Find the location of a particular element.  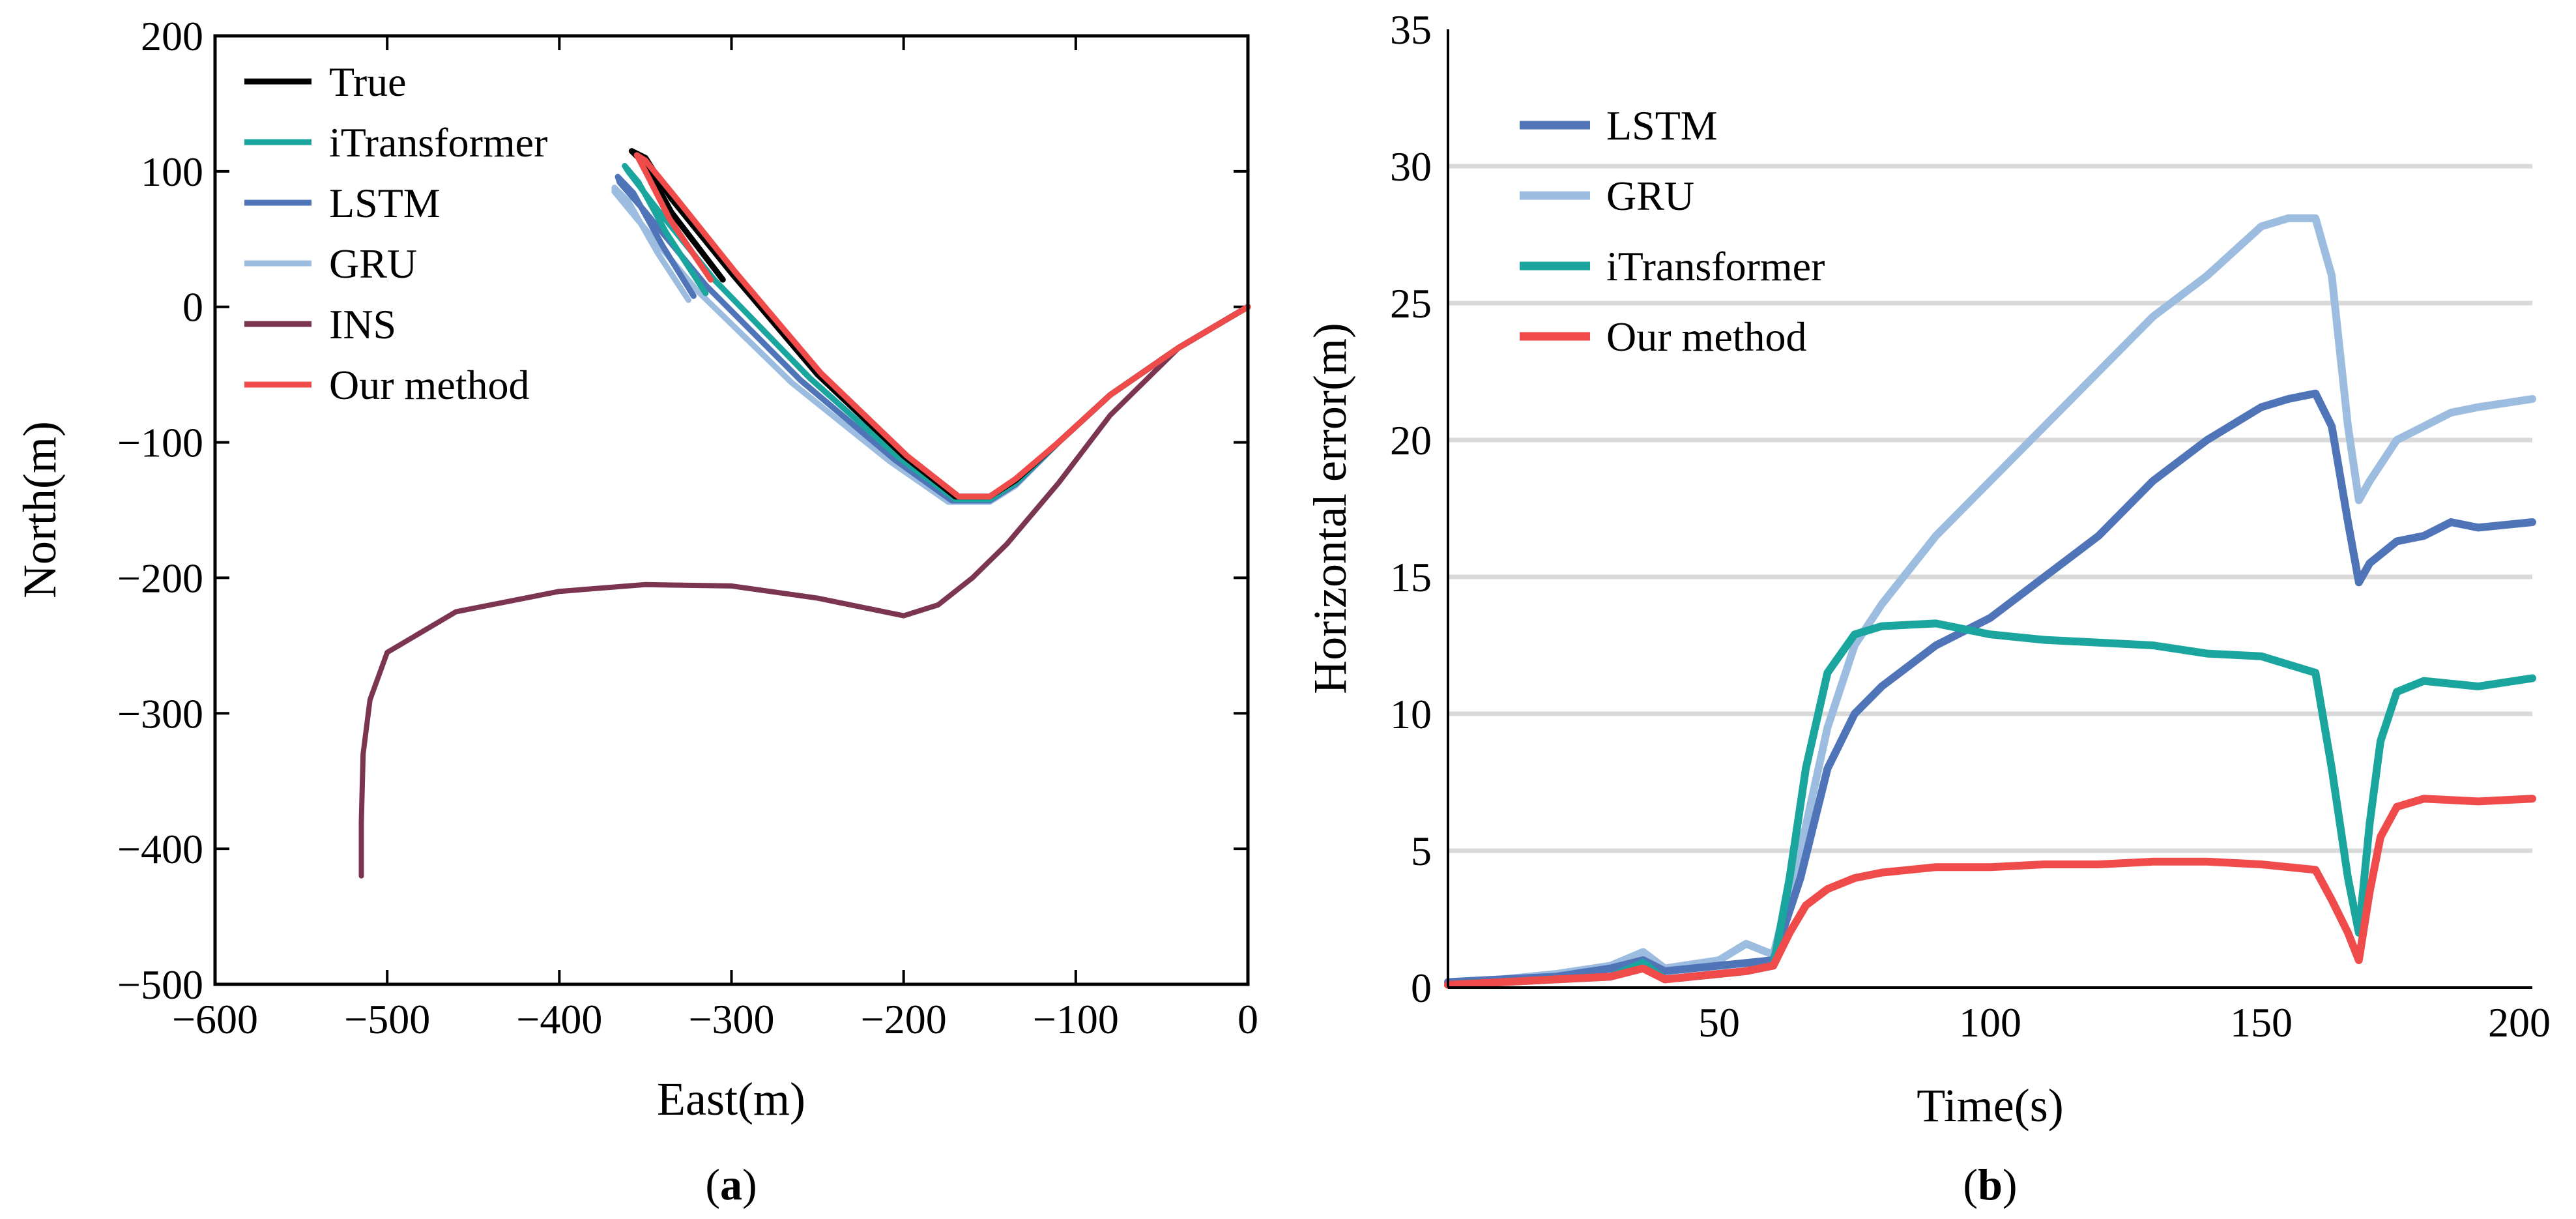

panel-a-x-axis-label: East(m) is located at coordinates (731, 1099).